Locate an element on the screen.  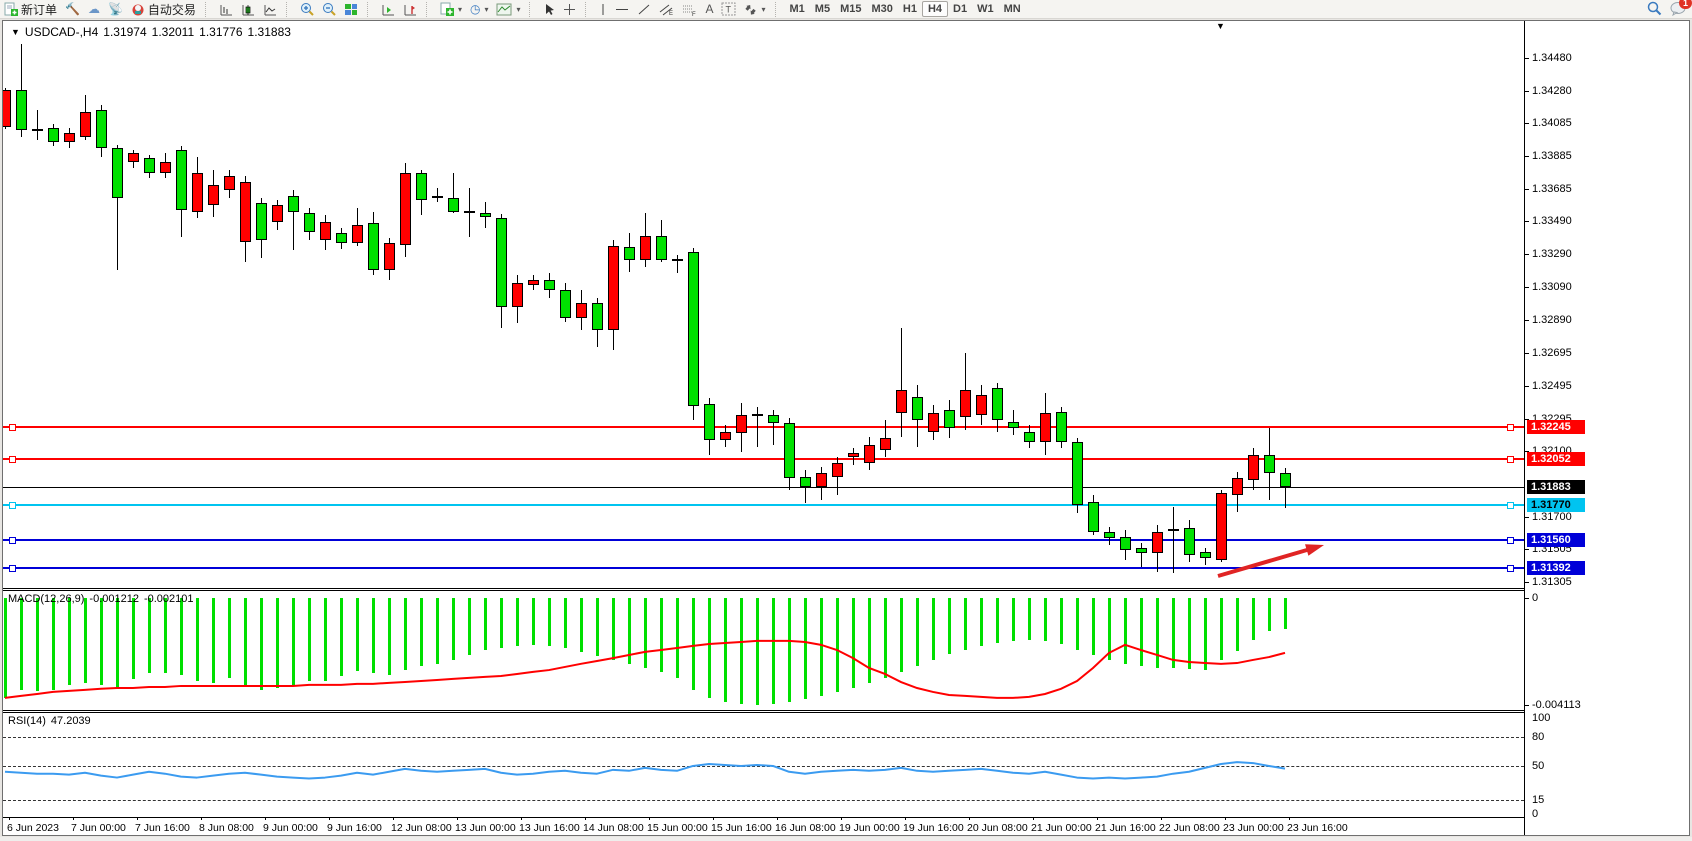
new-order-label: 新订单 is located at coordinates (39, 9).